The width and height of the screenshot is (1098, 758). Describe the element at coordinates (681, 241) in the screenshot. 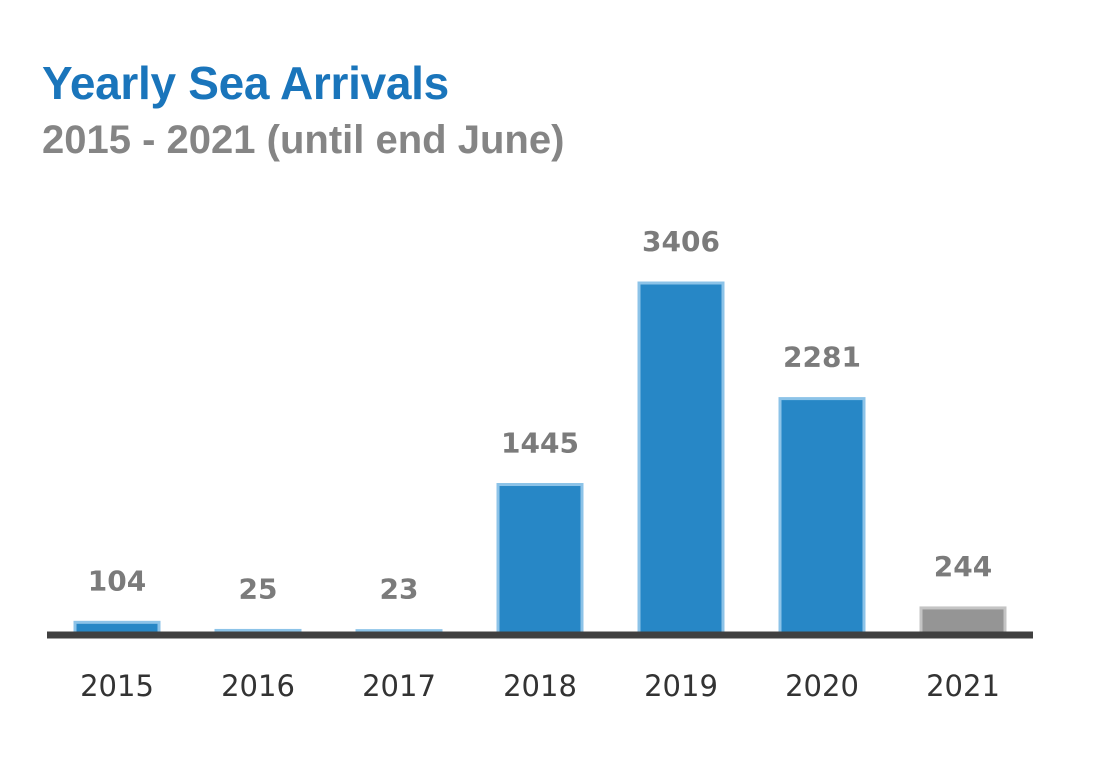

I see `value-label-2019: 3406` at that location.